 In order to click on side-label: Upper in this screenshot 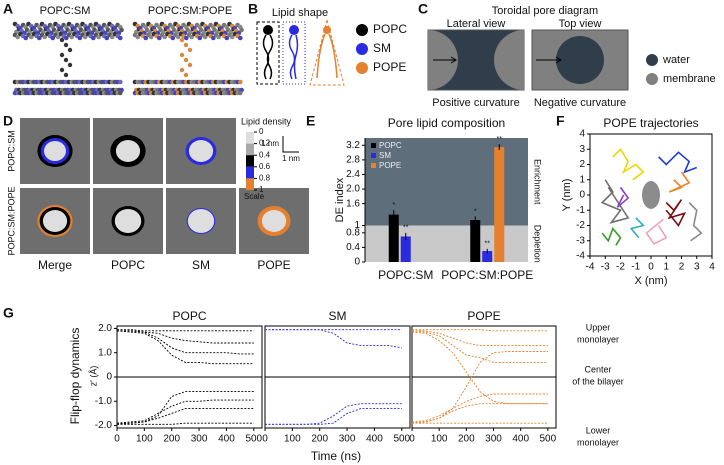, I will do `click(598, 327)`.